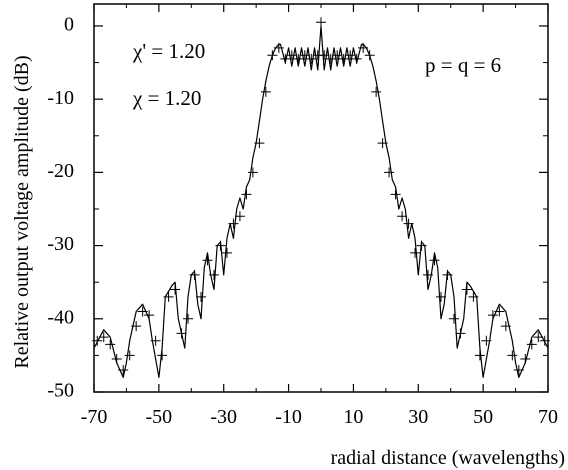  I want to click on x-tick-label: 10, so click(353, 417).